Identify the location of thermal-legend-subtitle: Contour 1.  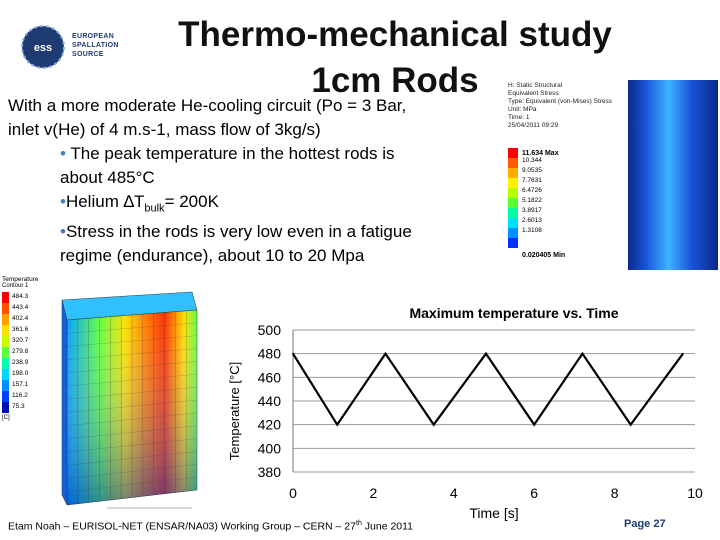
(15, 286).